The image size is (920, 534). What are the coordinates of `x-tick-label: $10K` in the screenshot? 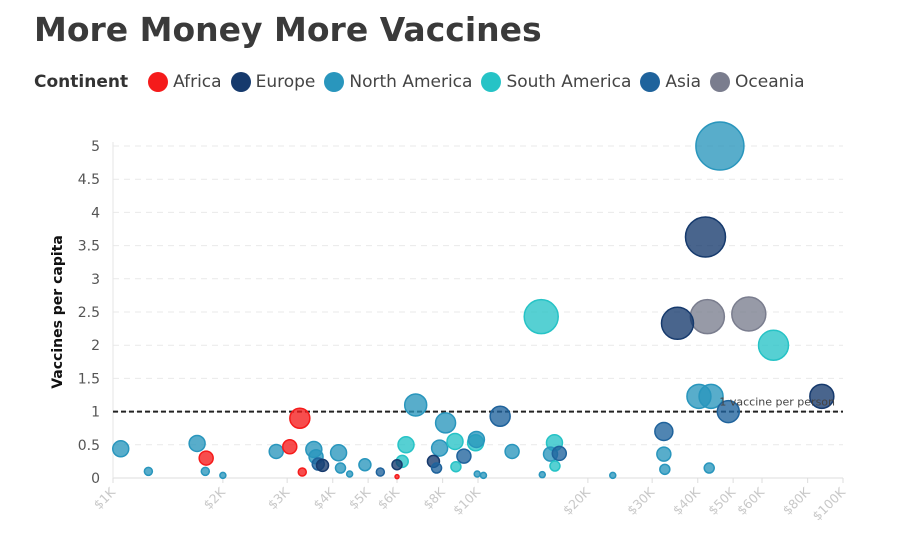 It's located at (467, 501).